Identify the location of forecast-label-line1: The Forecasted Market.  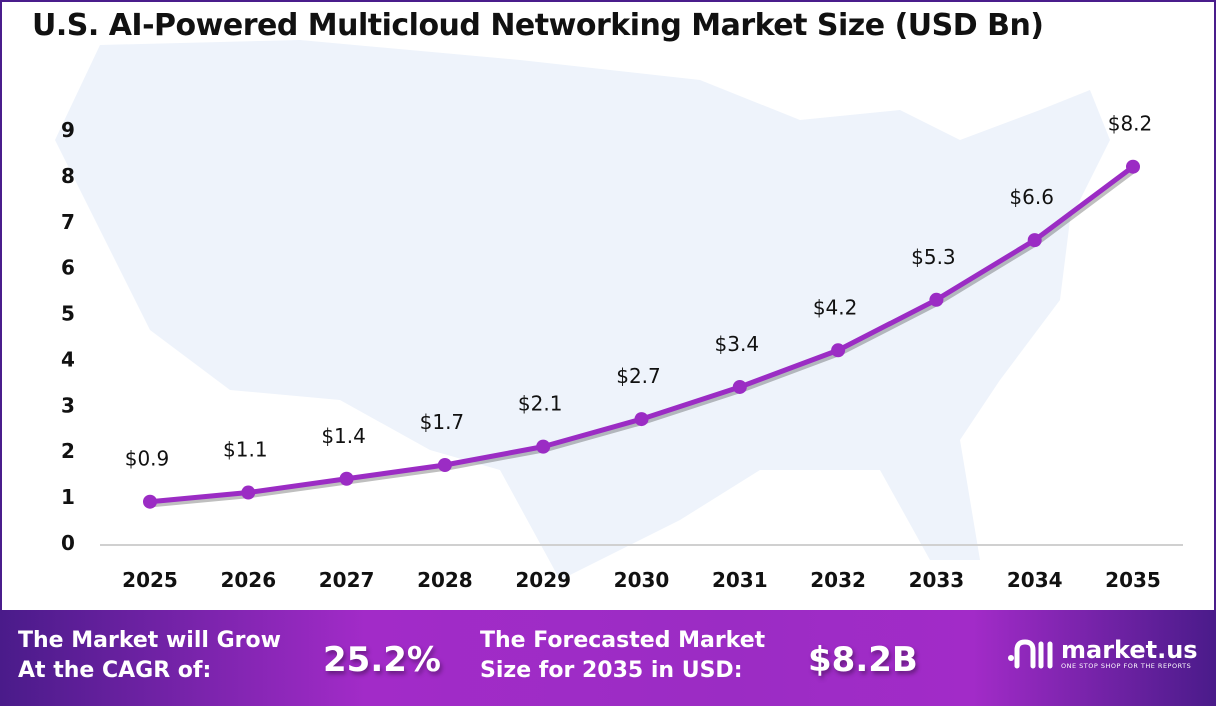
(623, 640).